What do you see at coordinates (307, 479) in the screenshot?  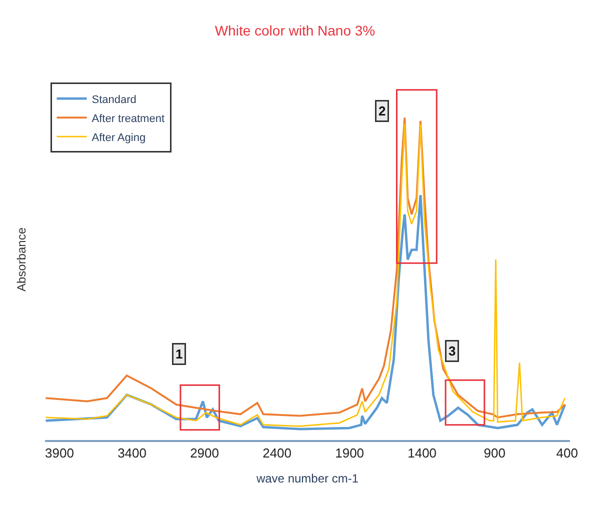 I see `x-axis-title: wave number cm-1` at bounding box center [307, 479].